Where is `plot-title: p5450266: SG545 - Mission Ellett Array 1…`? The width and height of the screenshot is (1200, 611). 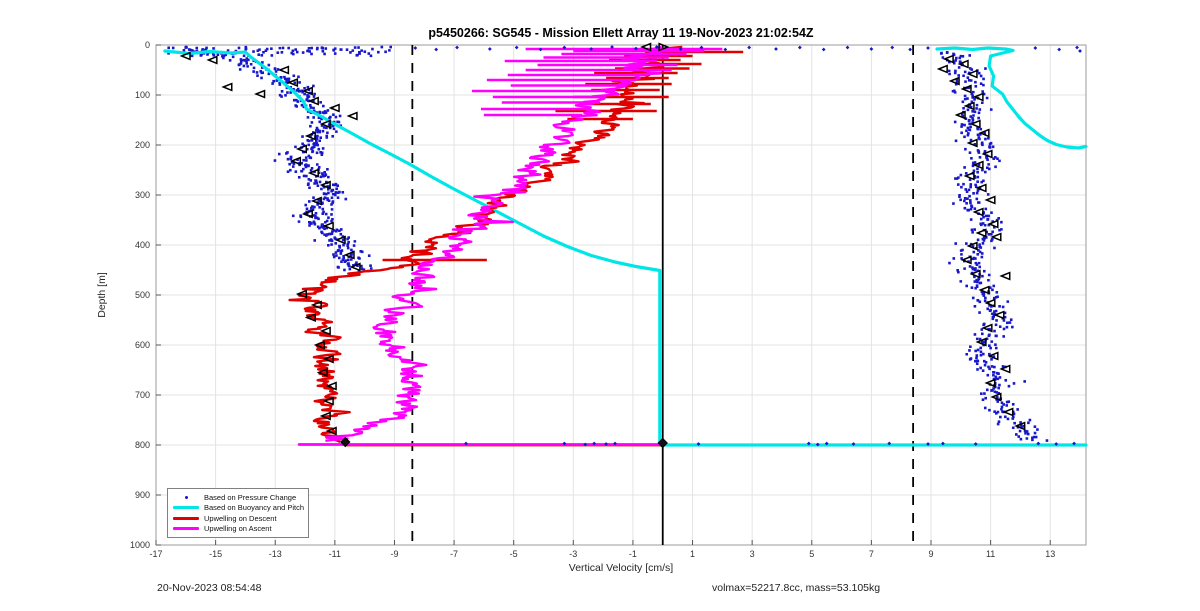 plot-title: p5450266: SG545 - Mission Ellett Array 1… is located at coordinates (621, 33).